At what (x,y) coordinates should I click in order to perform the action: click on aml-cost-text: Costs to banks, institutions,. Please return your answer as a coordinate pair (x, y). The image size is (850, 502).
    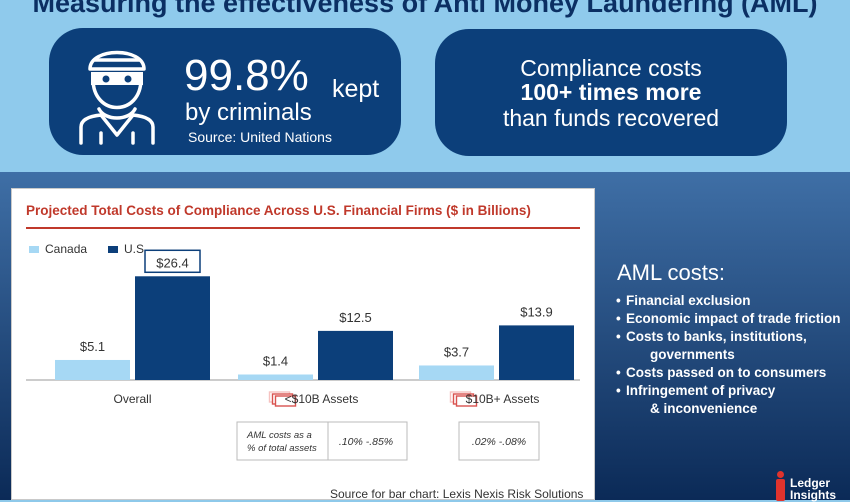
    Looking at the image, I should click on (716, 336).